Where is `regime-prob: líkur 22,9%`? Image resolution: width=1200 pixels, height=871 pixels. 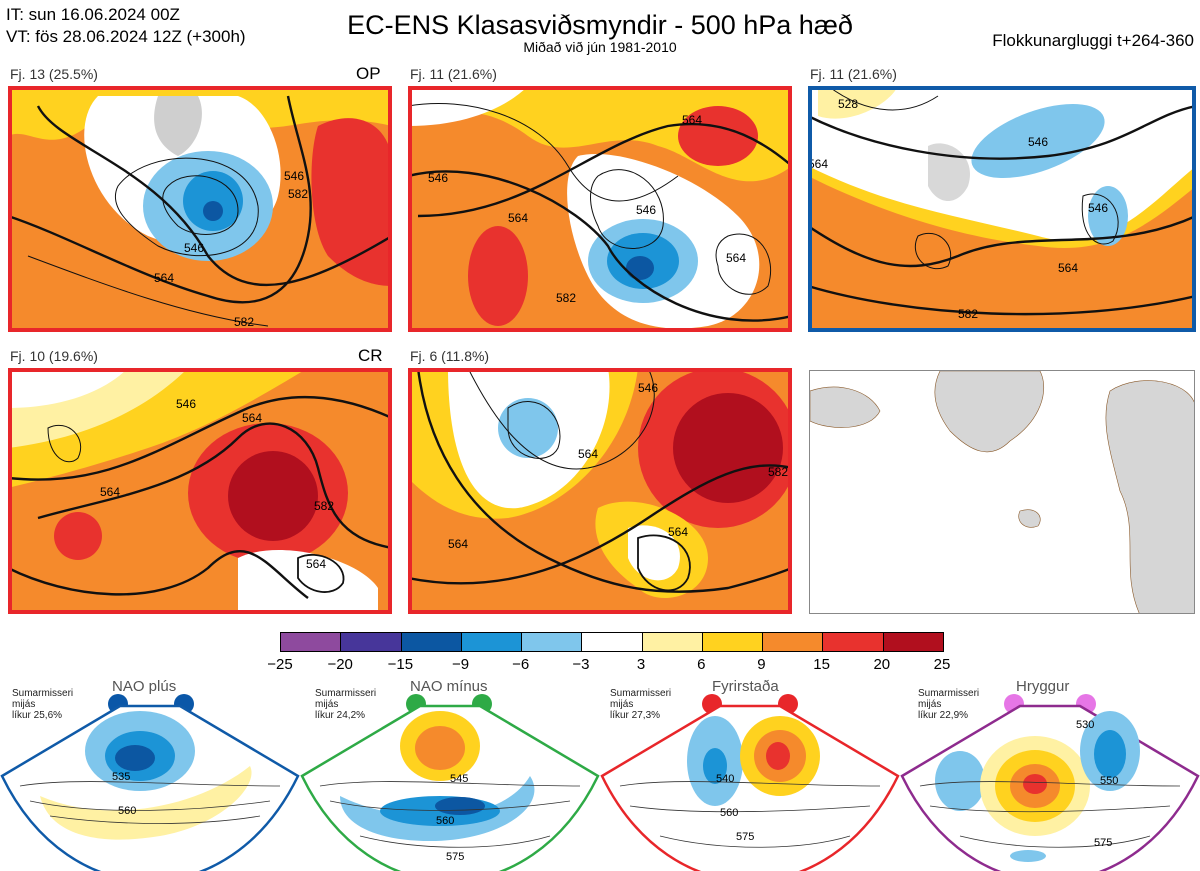 regime-prob: líkur 22,9% is located at coordinates (943, 715).